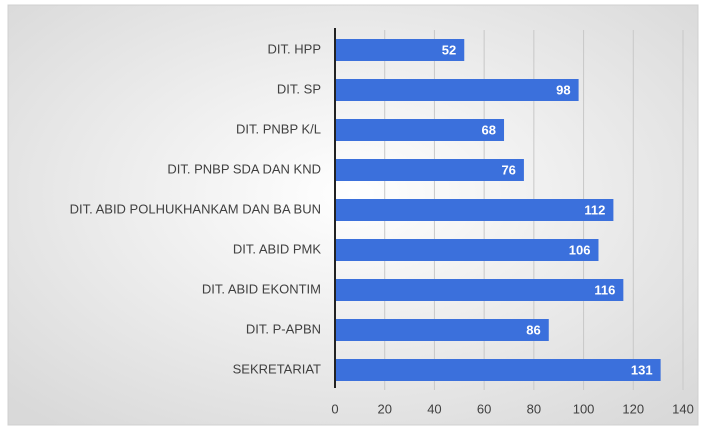 The height and width of the screenshot is (431, 706). I want to click on data-label: 68, so click(489, 129).